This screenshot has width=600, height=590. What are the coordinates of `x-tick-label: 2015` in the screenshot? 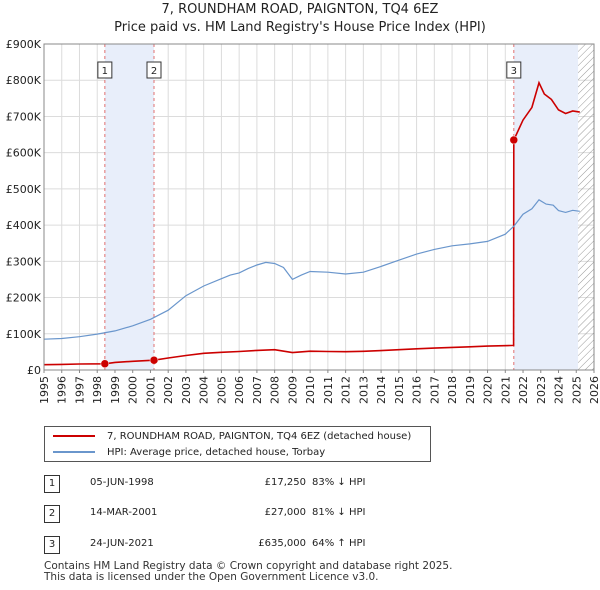 It's located at (399, 390).